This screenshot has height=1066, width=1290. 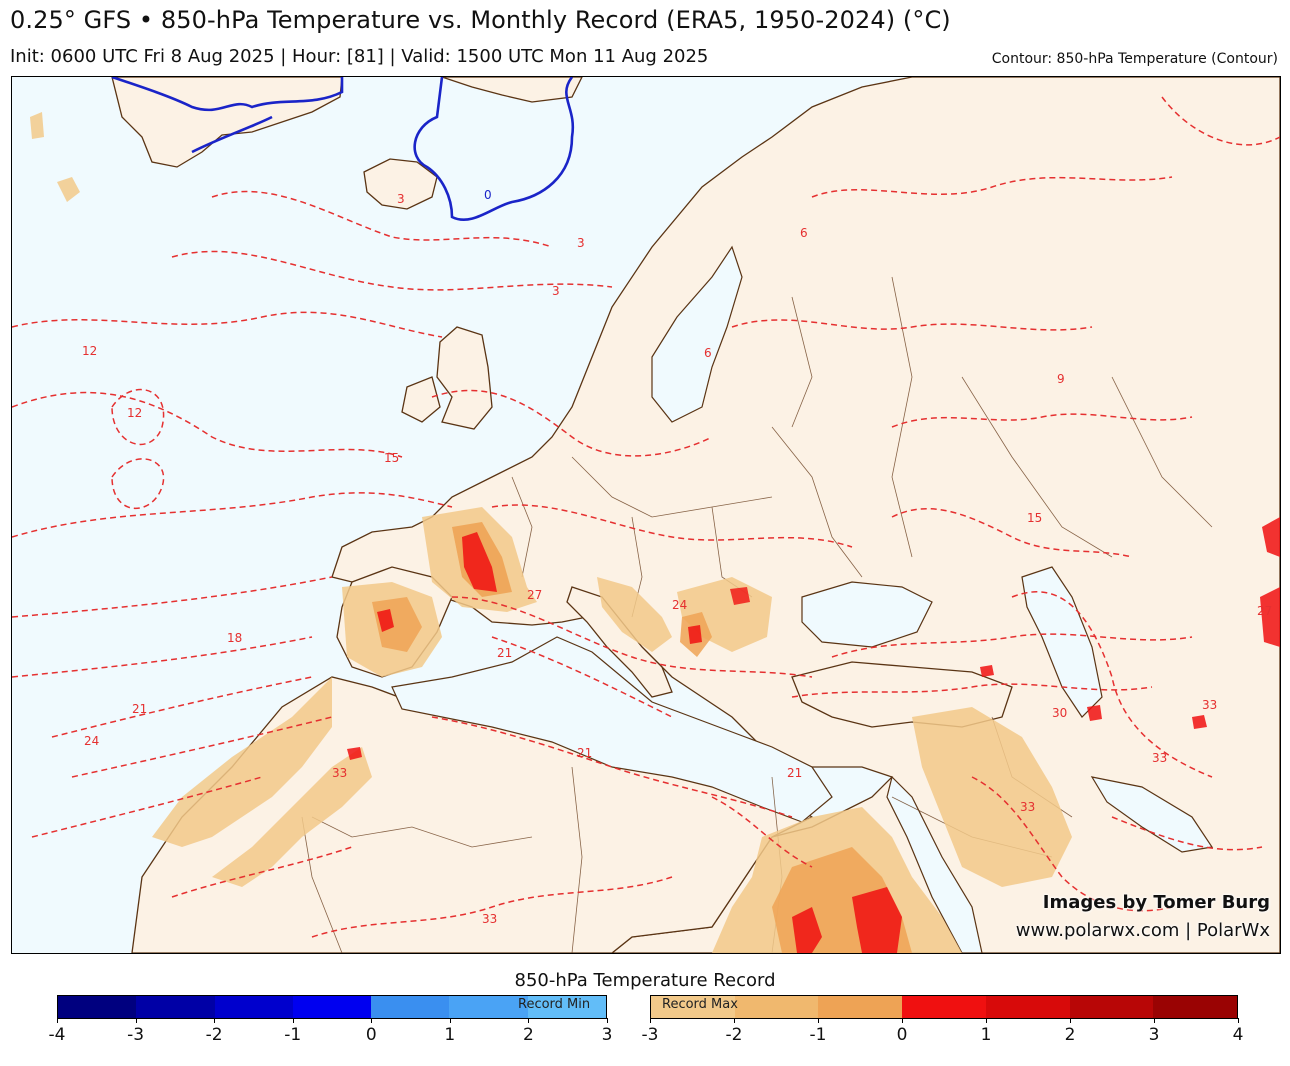 I want to click on credit-website: www.polarwx.com | PolarWx, so click(x=1142, y=930).